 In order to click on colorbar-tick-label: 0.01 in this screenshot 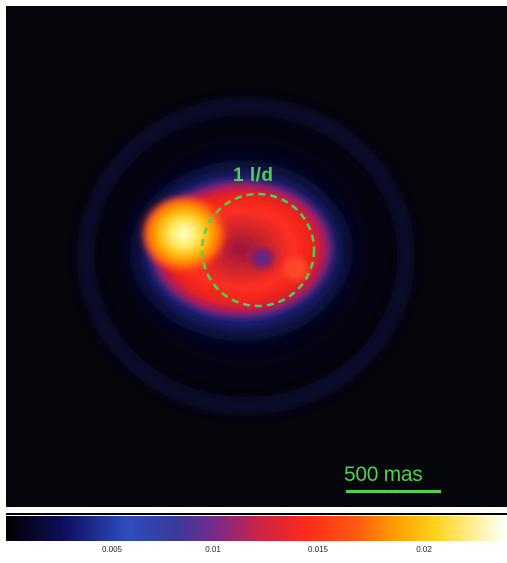, I will do `click(213, 549)`.